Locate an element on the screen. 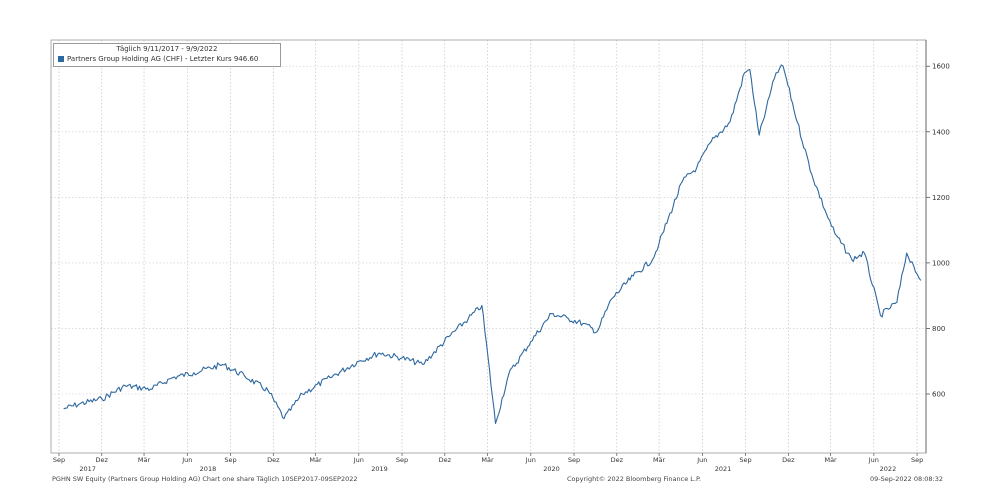 The width and height of the screenshot is (1000, 500). y-tick-label: 1600 is located at coordinates (941, 67).